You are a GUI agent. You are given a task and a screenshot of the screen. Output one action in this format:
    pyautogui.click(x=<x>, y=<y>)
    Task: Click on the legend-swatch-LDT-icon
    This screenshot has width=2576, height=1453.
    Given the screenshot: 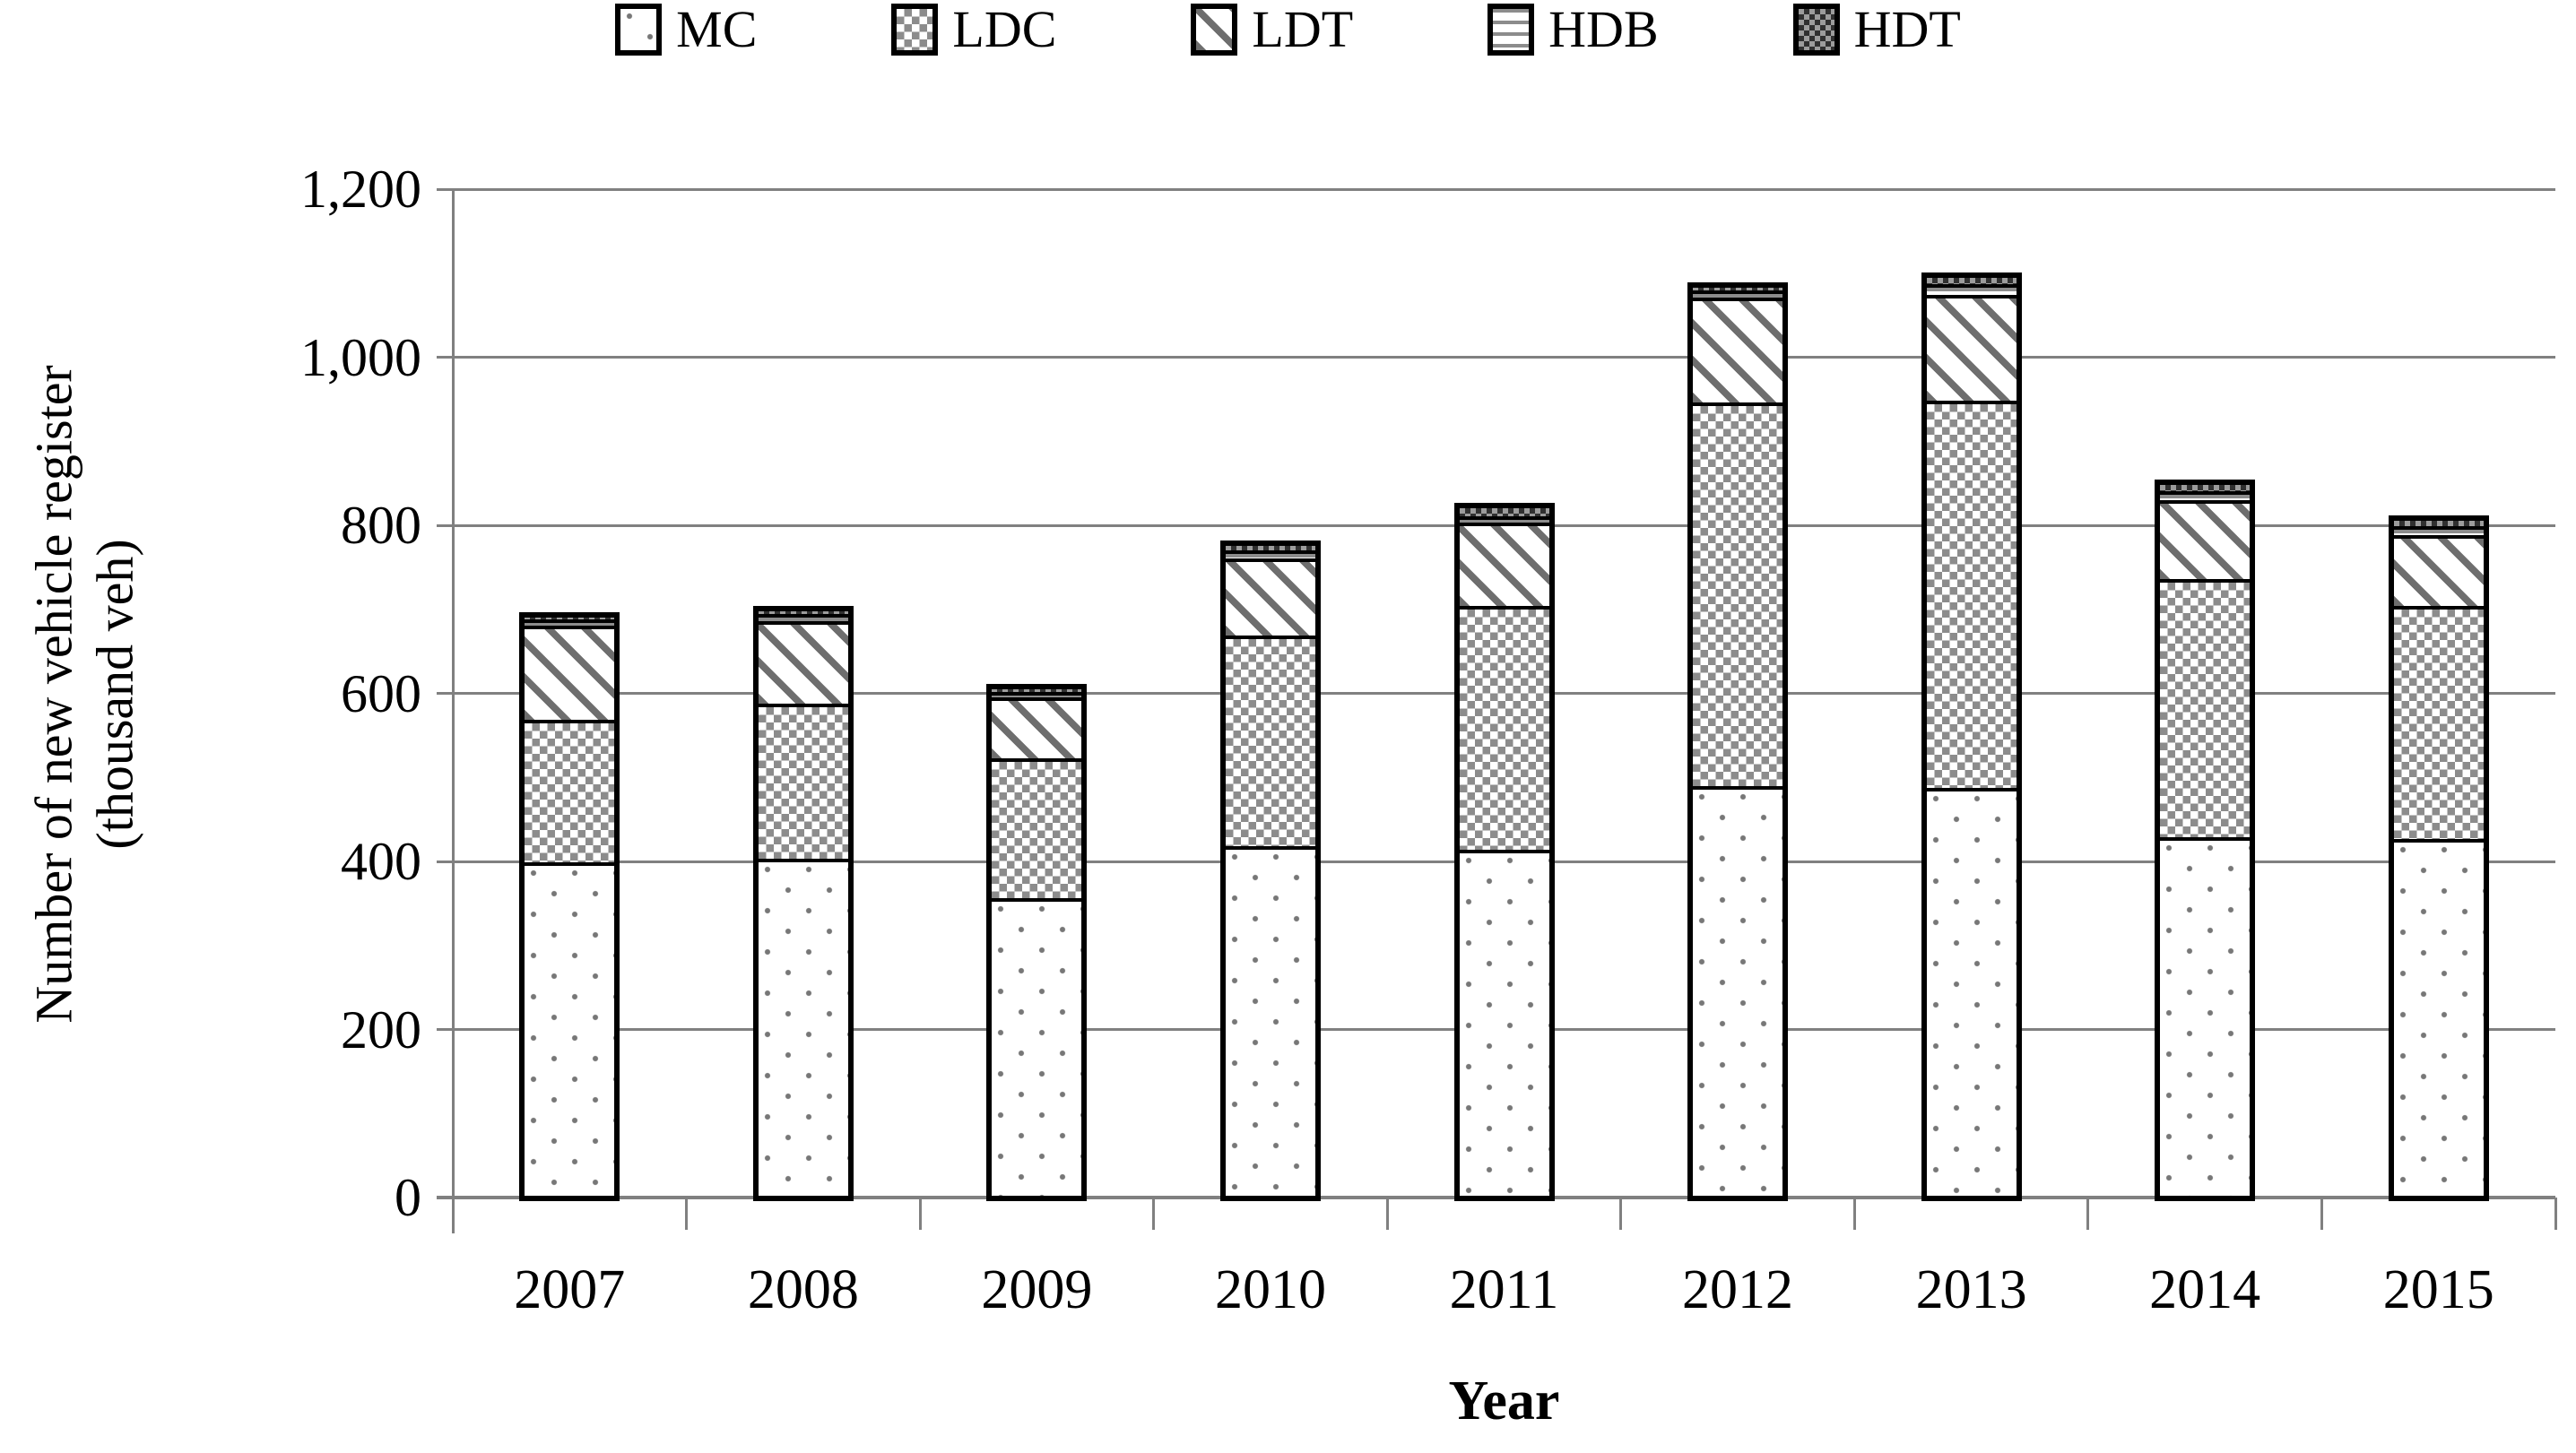 What is the action you would take?
    pyautogui.click(x=1214, y=30)
    